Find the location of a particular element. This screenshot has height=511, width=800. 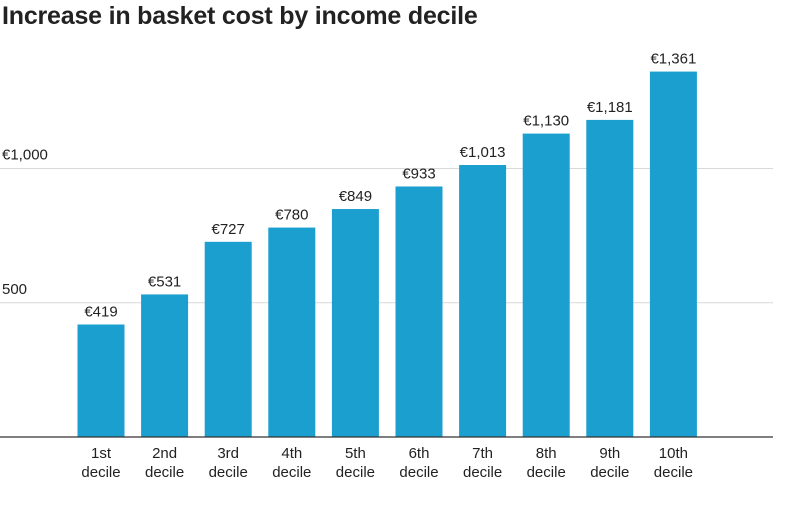

chart-title: Increase in basket cost by income decile is located at coordinates (240, 16).